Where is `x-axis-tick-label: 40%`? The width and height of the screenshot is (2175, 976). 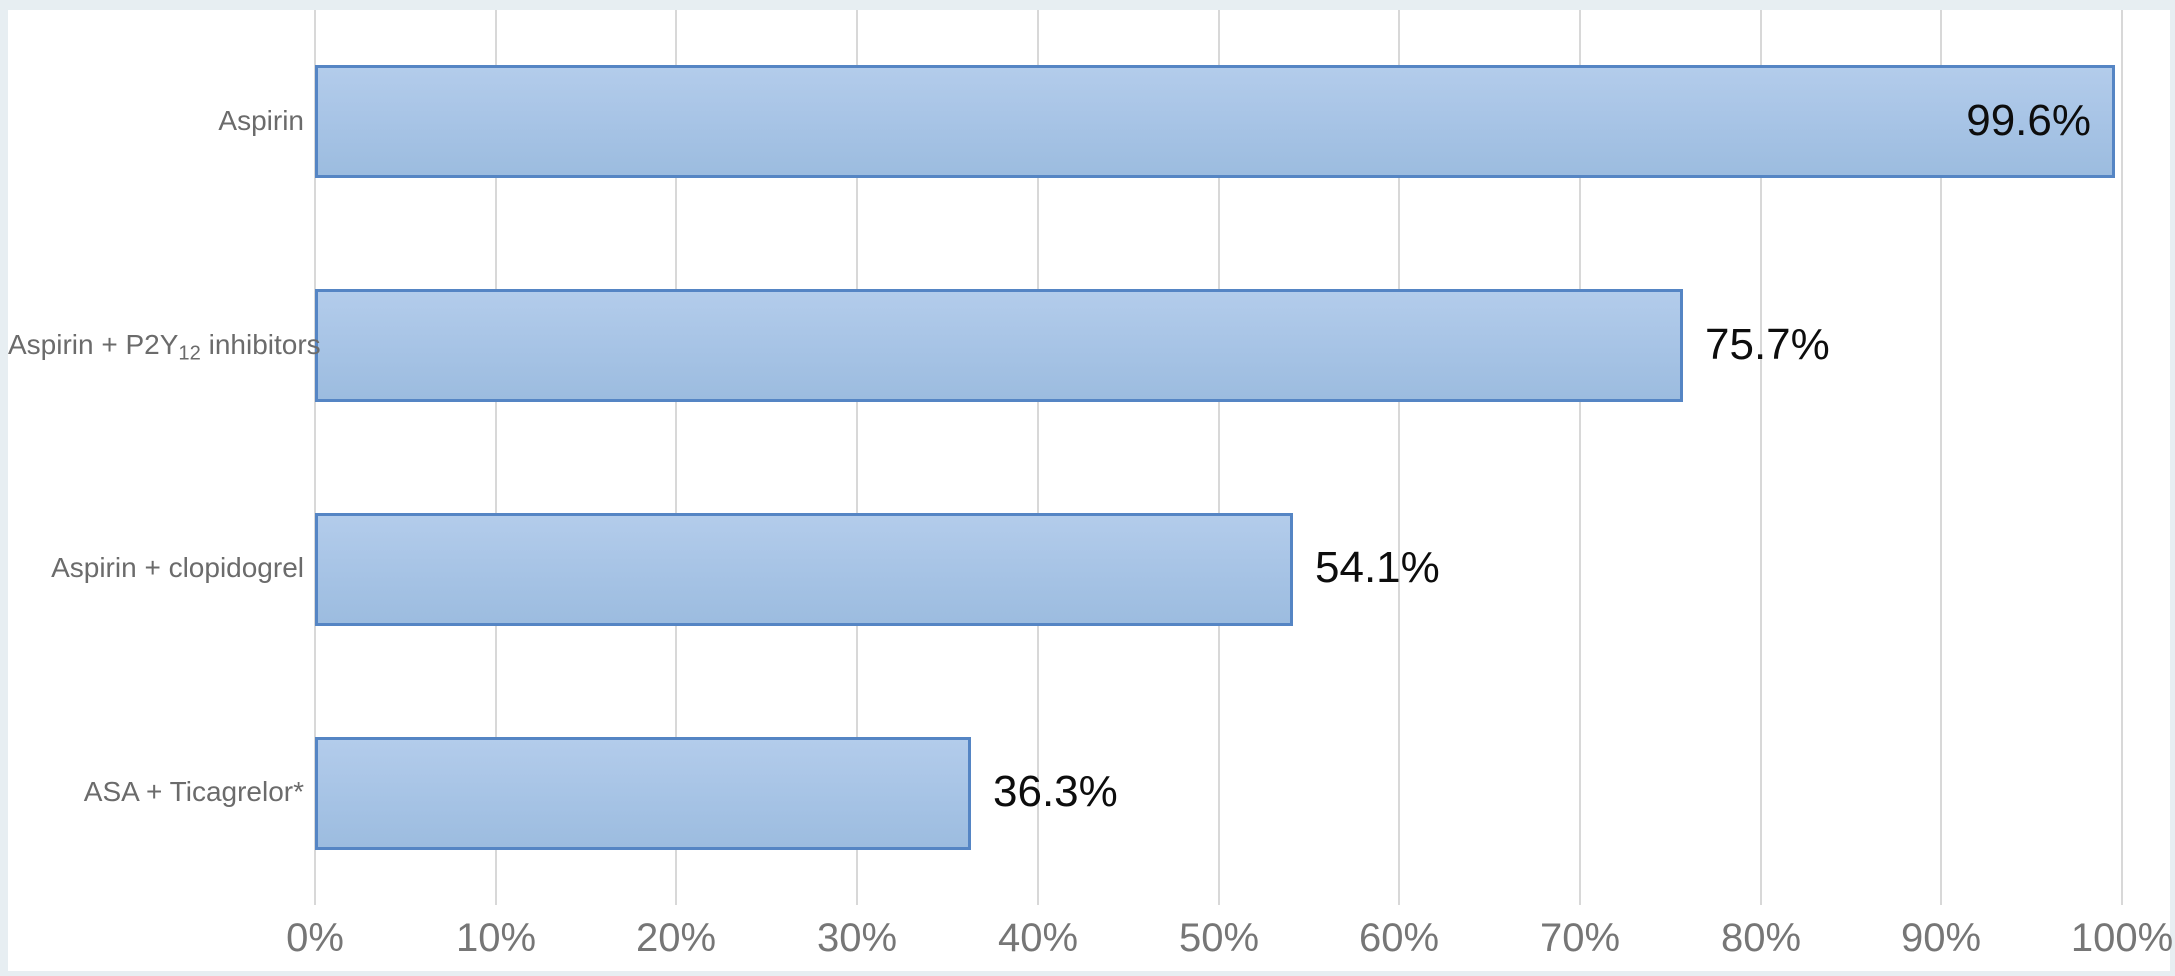 x-axis-tick-label: 40% is located at coordinates (1038, 938).